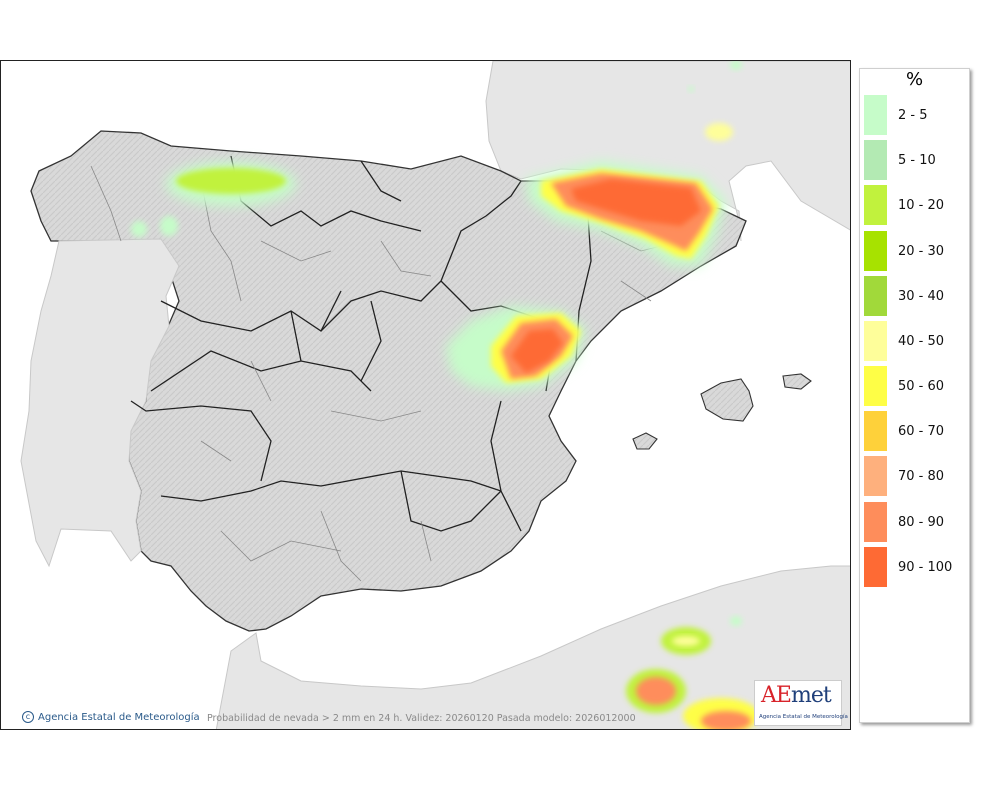  What do you see at coordinates (645, 441) in the screenshot?
I see `ibiza` at bounding box center [645, 441].